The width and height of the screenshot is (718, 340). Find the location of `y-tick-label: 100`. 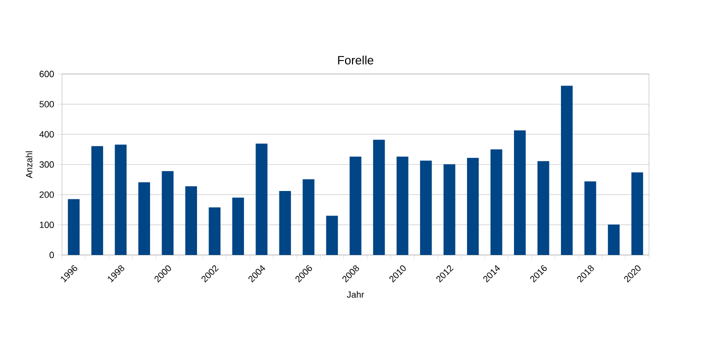

y-tick-label: 100 is located at coordinates (47, 225).